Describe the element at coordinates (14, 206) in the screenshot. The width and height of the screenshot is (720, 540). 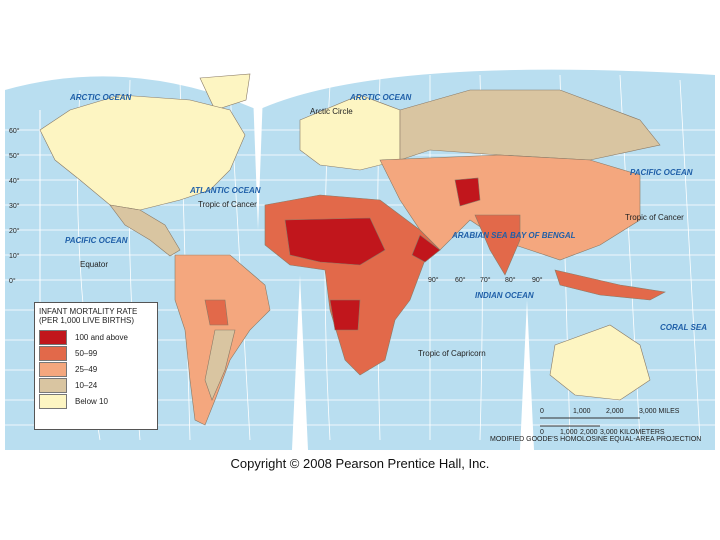
I see `latitude-label: 30°` at that location.